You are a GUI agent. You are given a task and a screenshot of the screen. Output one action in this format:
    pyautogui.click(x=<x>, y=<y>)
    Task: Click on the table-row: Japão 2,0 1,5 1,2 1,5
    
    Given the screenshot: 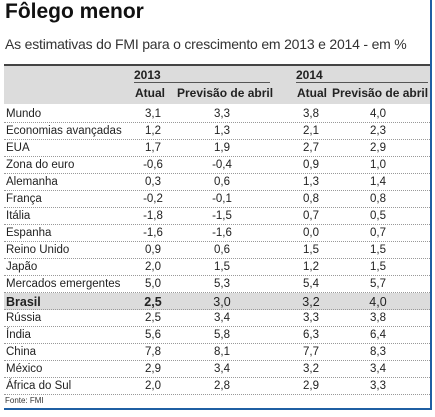 What is the action you would take?
    pyautogui.click(x=217, y=267)
    